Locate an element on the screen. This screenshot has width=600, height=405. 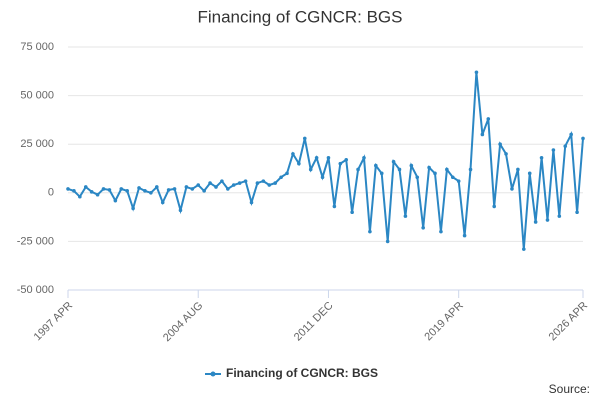
x-tick-label: 2004 AUG is located at coordinates (183, 322).